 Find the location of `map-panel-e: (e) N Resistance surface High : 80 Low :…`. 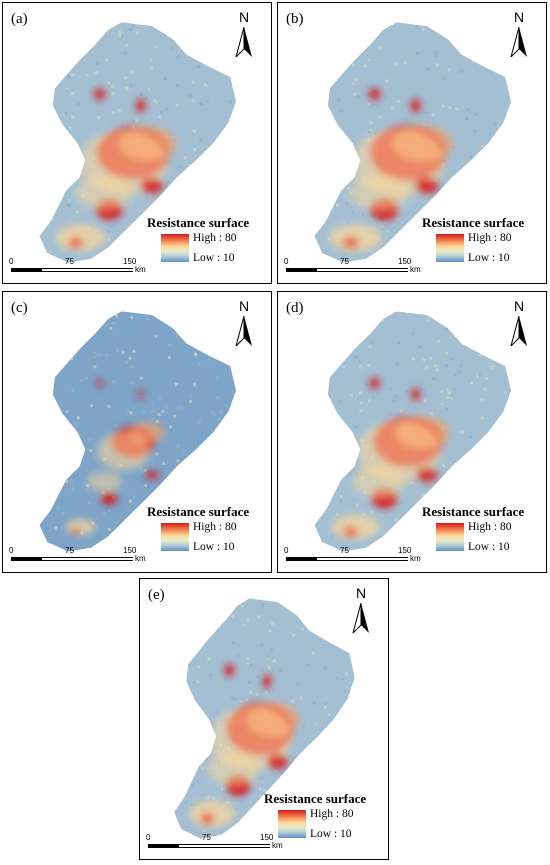

map-panel-e: (e) N Resistance surface High : 80 Low :… is located at coordinates (264, 719).